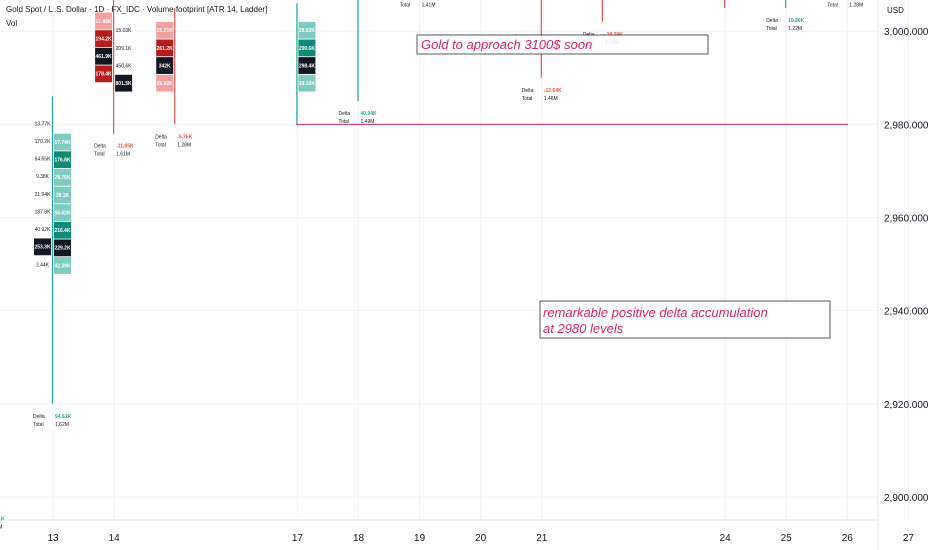 Image resolution: width=932 pixels, height=550 pixels. Describe the element at coordinates (795, 29) in the screenshot. I see `total-value: 1.22M` at that location.